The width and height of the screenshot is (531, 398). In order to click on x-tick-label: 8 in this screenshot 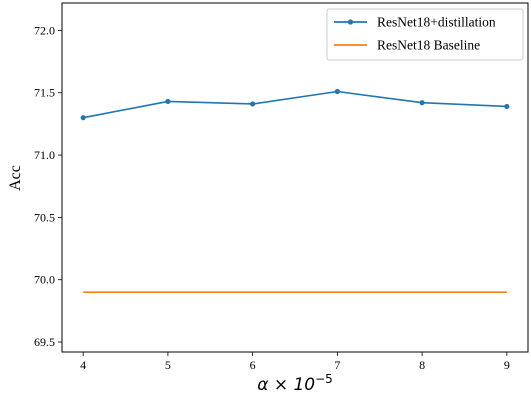, I will do `click(422, 365)`.